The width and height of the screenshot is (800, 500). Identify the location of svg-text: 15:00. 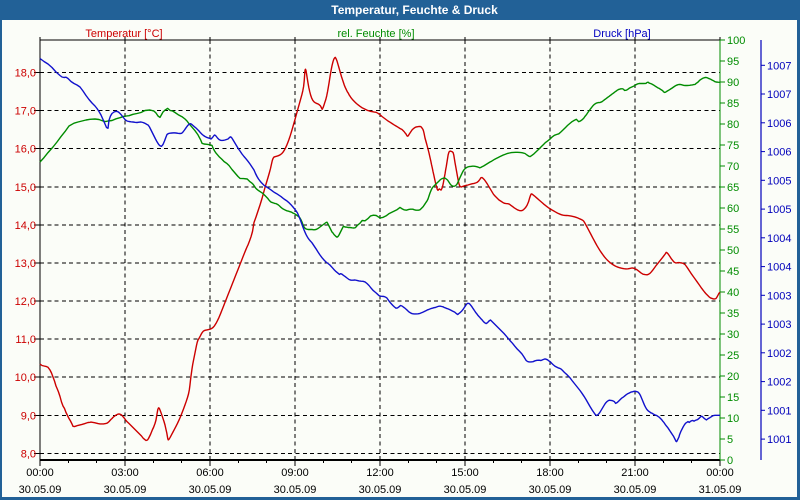
(465, 473).